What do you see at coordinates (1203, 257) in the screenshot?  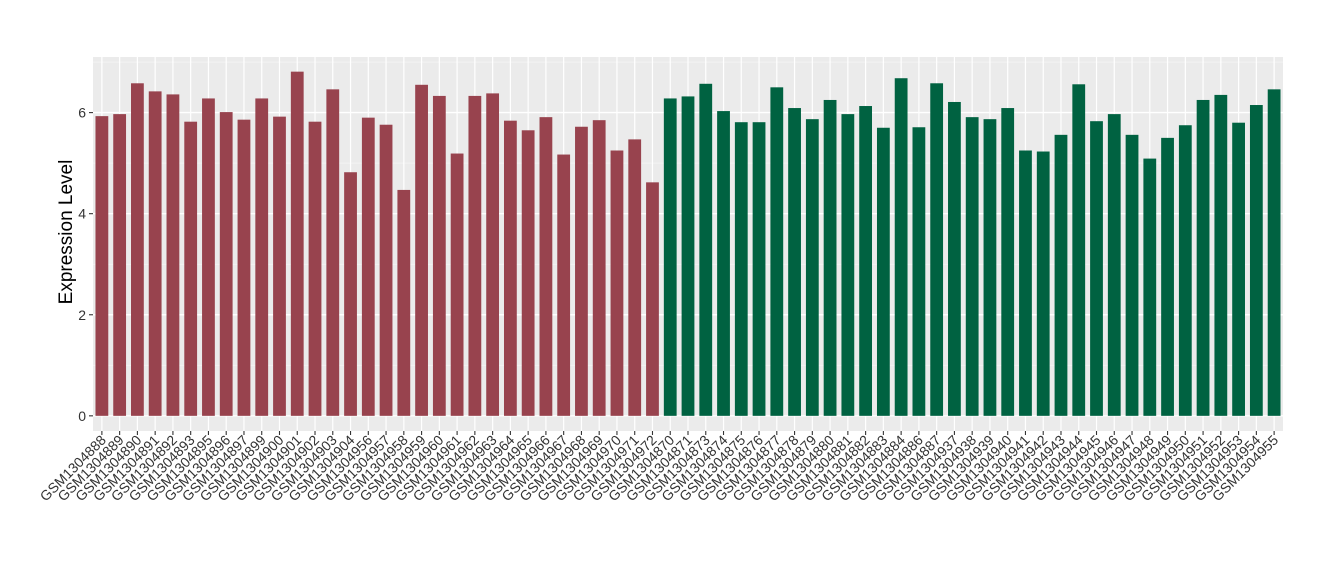 I see `bar-GSM1304951` at bounding box center [1203, 257].